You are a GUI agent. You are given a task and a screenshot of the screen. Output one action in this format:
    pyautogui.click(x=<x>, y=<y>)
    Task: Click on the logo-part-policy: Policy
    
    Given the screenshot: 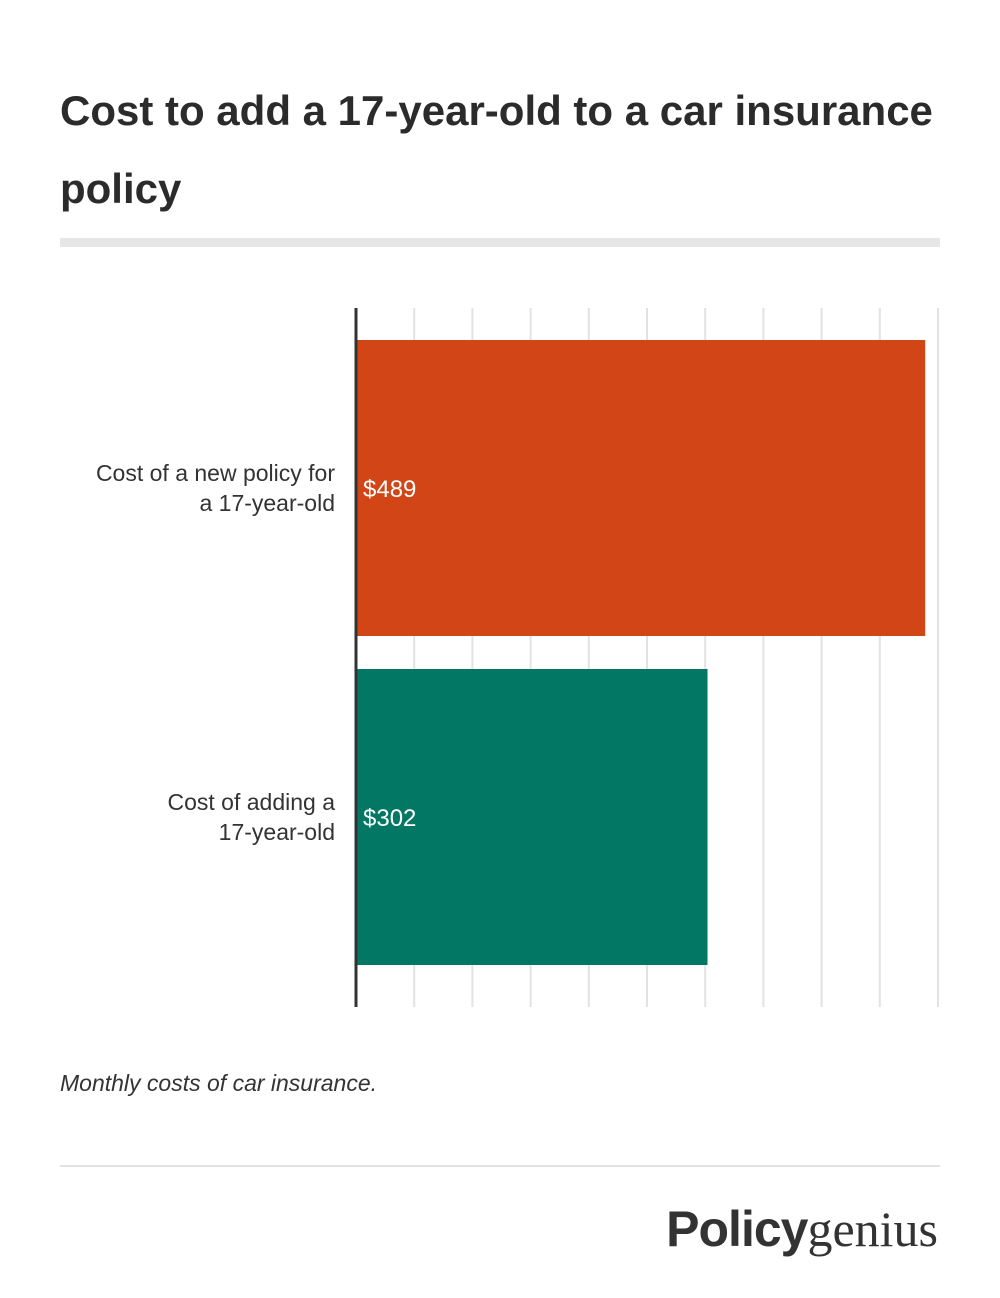 What is the action you would take?
    pyautogui.click(x=737, y=1229)
    